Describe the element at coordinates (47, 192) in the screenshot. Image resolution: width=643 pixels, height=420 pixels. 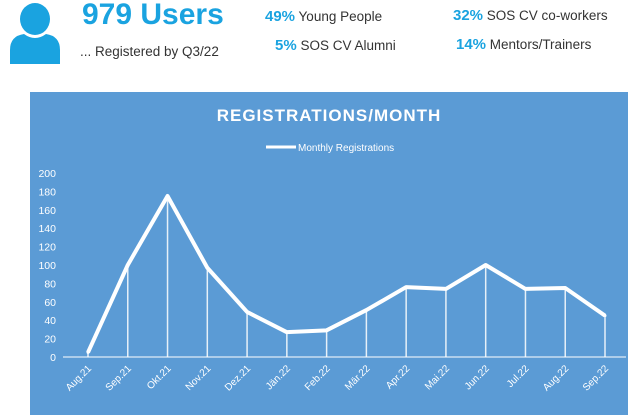
I see `y-tick-label: 180` at that location.